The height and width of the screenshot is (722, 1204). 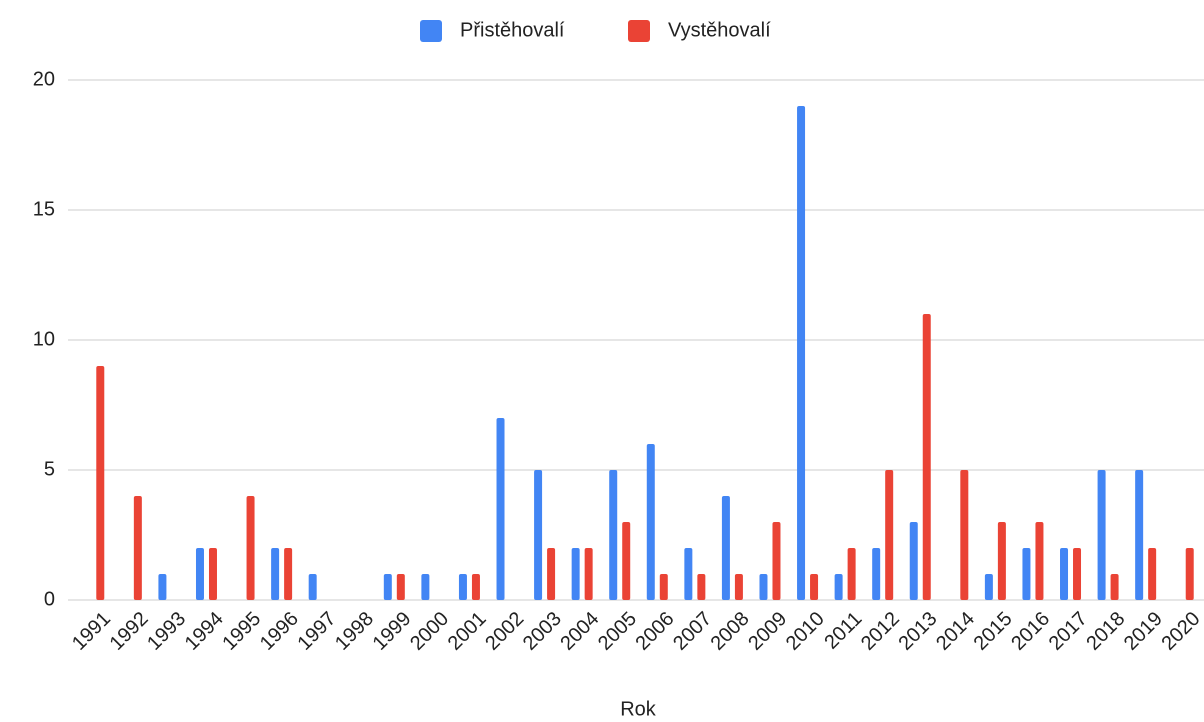 I want to click on x-tick-label: 2020, so click(x=1180, y=631).